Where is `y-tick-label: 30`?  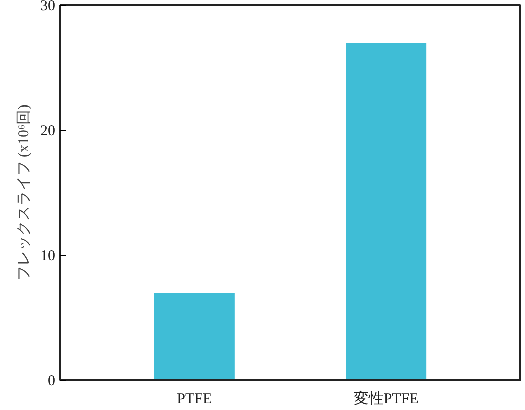
y-tick-label: 30 is located at coordinates (48, 7).